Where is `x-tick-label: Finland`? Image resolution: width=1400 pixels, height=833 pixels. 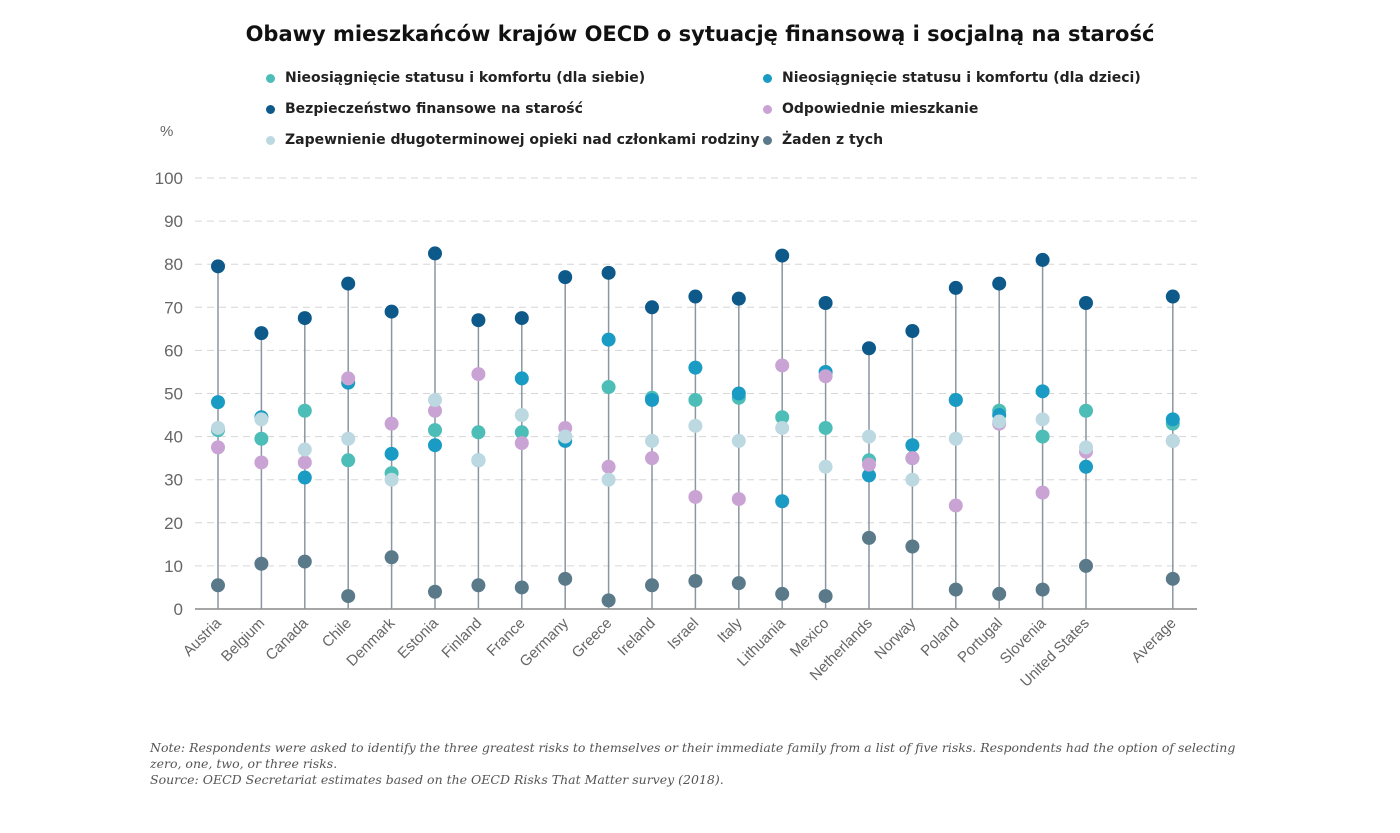 x-tick-label: Finland is located at coordinates (461, 638).